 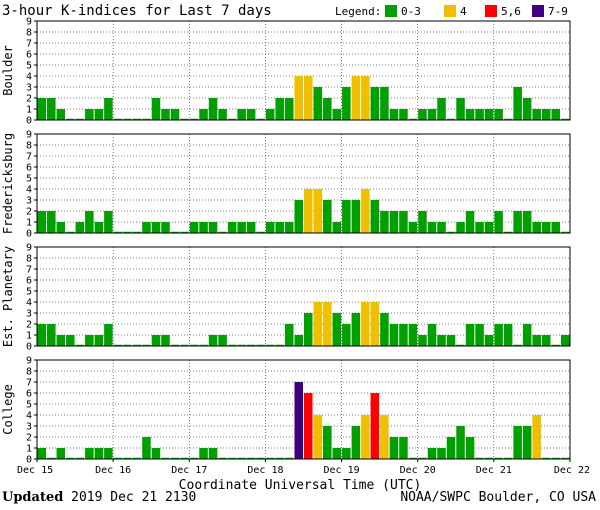 I want to click on x-tick-label: Dec 21, so click(x=494, y=470).